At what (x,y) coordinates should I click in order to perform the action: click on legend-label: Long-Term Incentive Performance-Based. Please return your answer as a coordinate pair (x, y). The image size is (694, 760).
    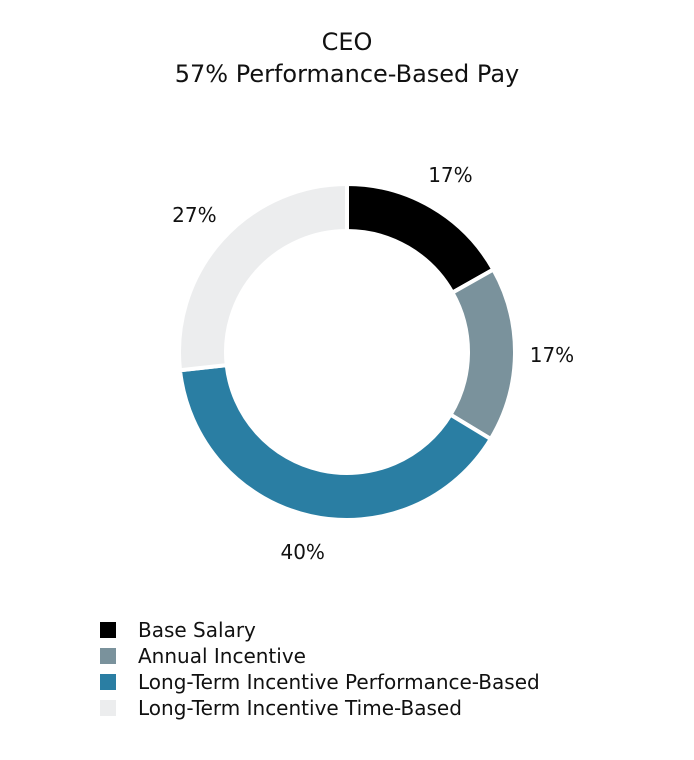
    Looking at the image, I should click on (339, 682).